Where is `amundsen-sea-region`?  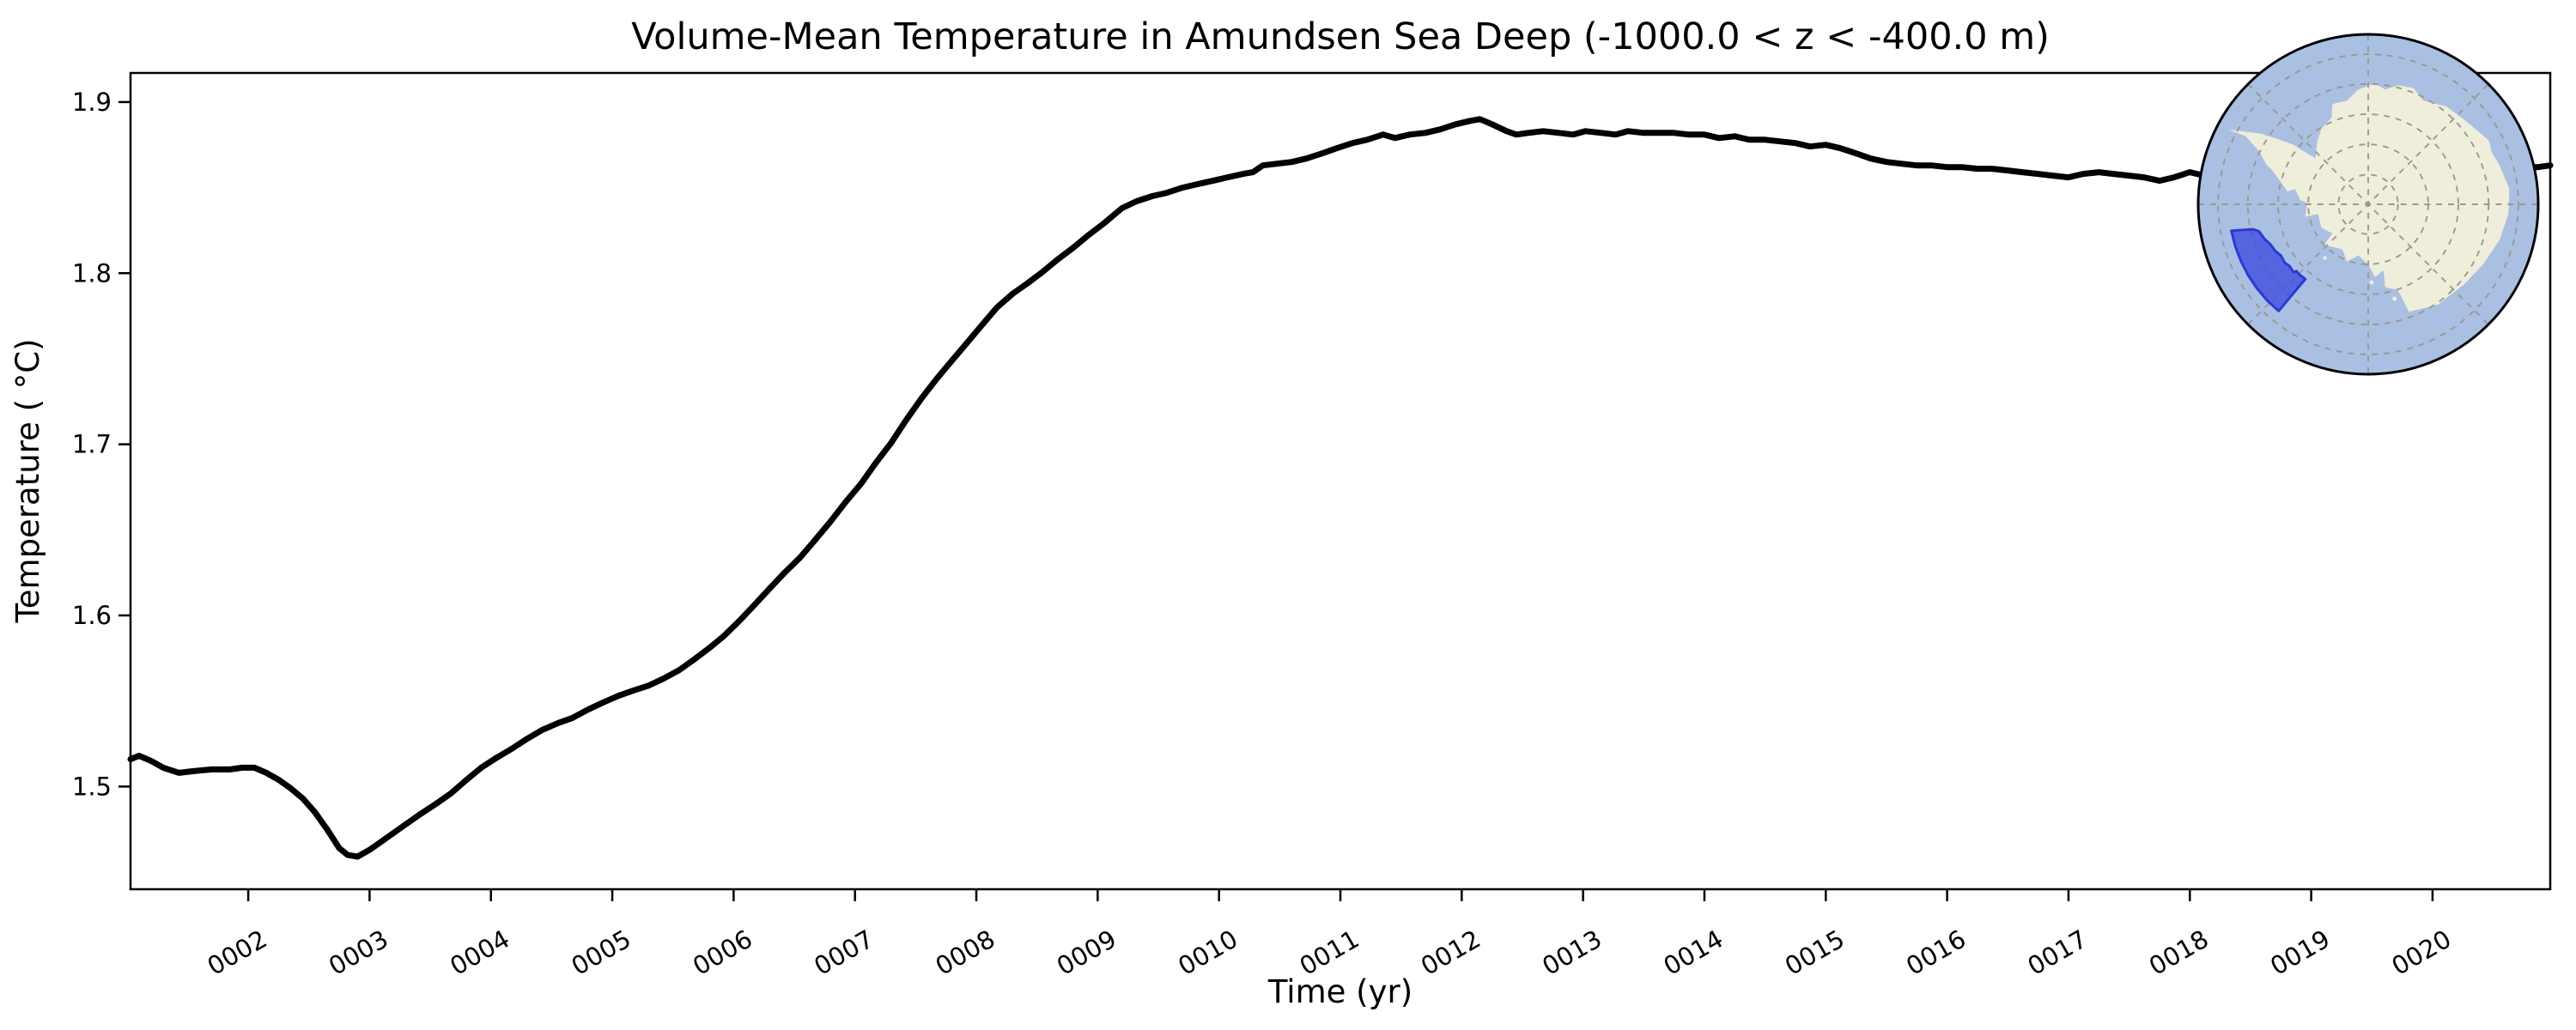 amundsen-sea-region is located at coordinates (2268, 269).